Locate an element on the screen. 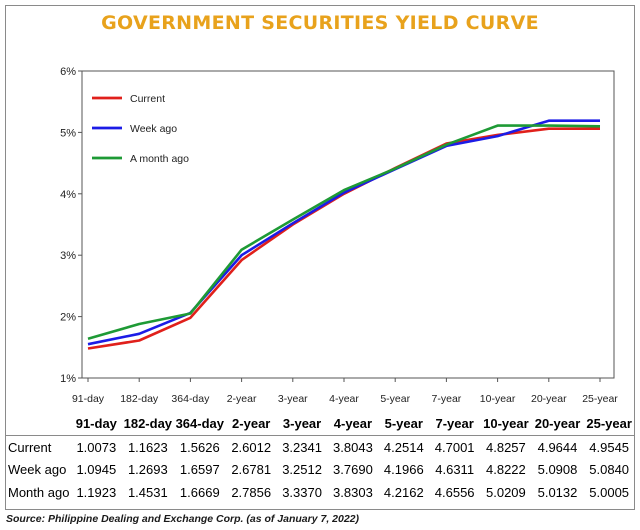 Image resolution: width=640 pixels, height=530 pixels. table-cell: 1.4531 is located at coordinates (147, 492).